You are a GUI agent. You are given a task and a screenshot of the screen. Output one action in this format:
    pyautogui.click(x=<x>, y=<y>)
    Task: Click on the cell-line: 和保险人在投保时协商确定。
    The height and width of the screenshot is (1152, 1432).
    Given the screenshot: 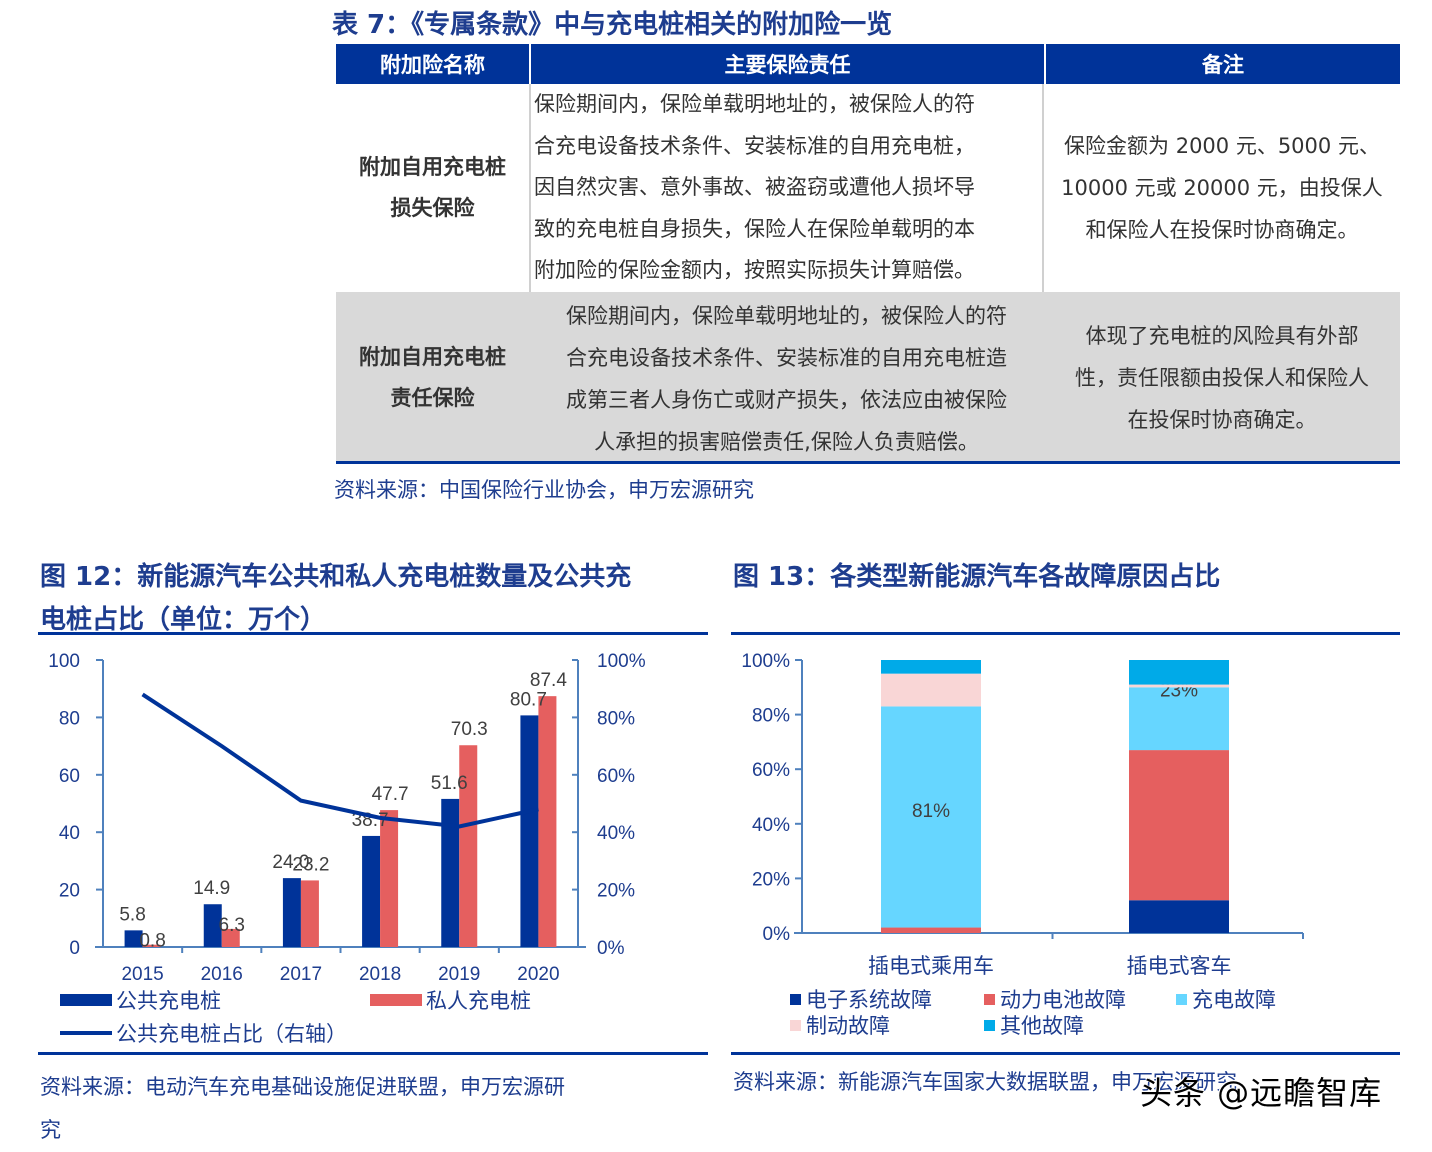 What is the action you would take?
    pyautogui.click(x=1222, y=230)
    